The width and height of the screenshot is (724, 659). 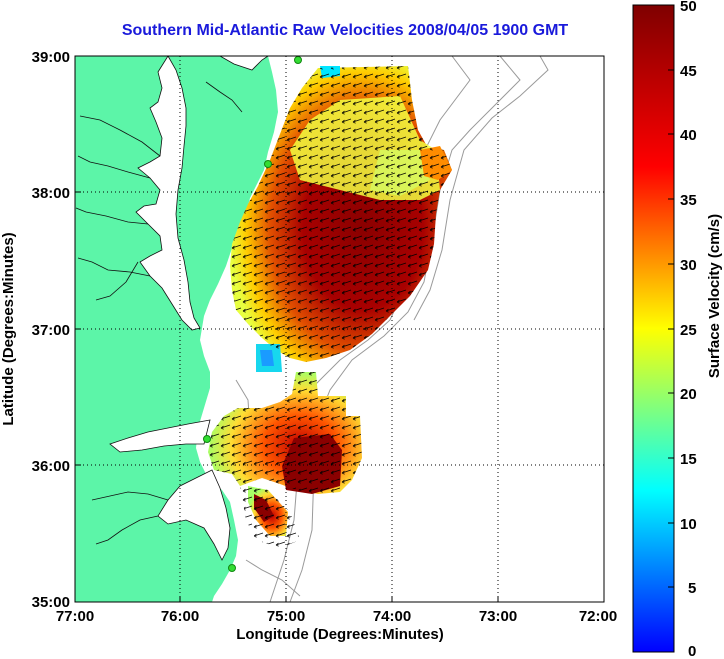 I want to click on pamlico-sound, so click(x=194, y=515).